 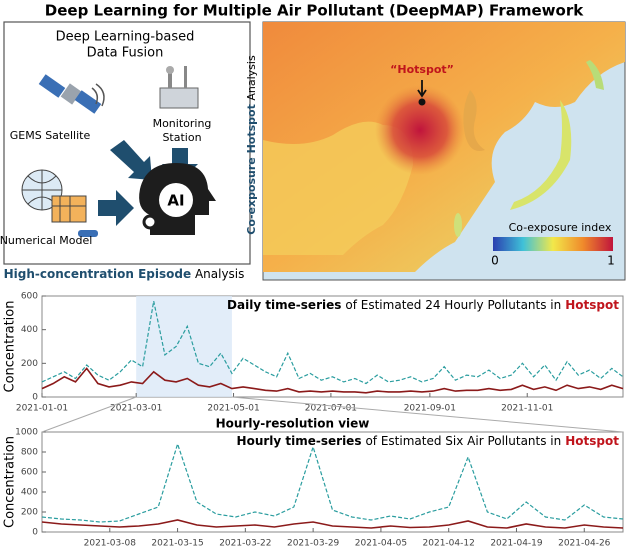 I want to click on hotspot-label: “Hotspot”, so click(x=422, y=69).